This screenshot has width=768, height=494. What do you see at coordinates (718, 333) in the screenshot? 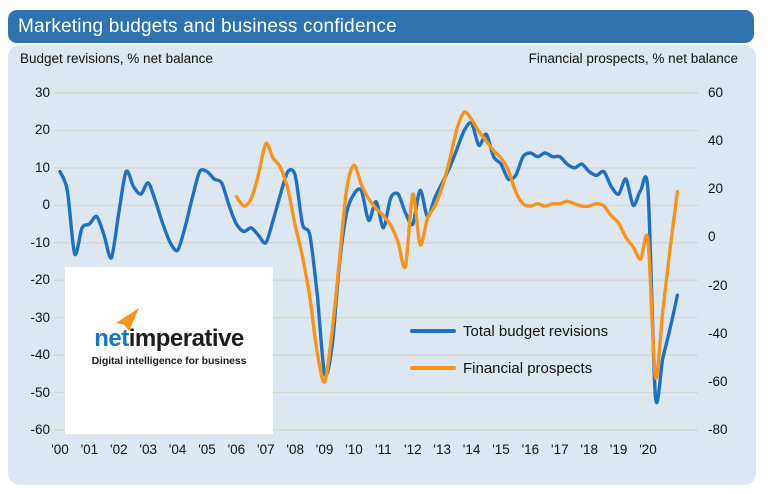
I see `right-tick-label: -40` at bounding box center [718, 333].